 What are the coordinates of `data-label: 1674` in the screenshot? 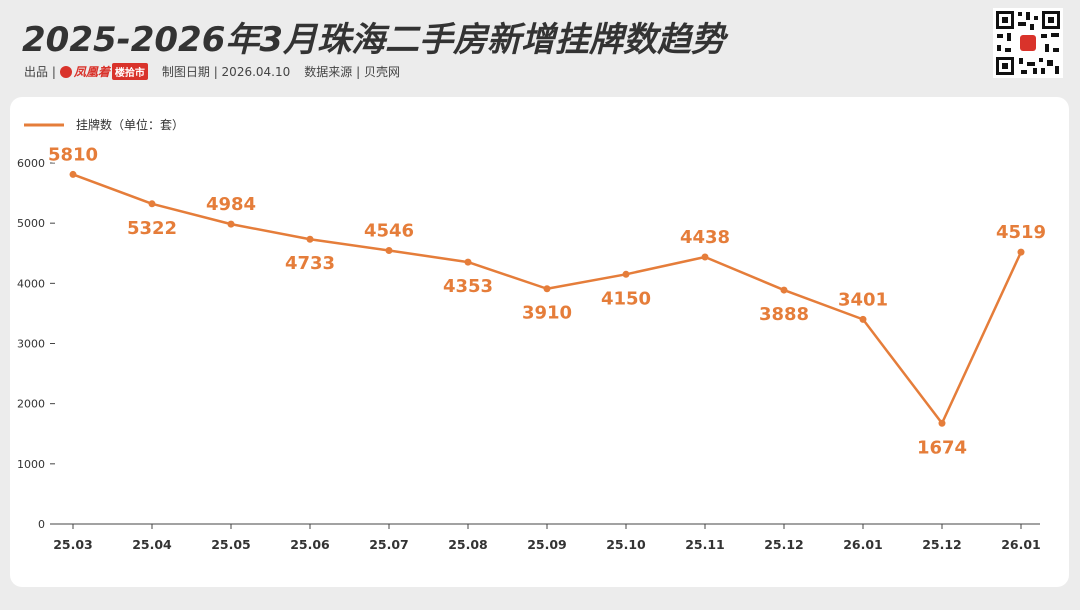 It's located at (942, 447).